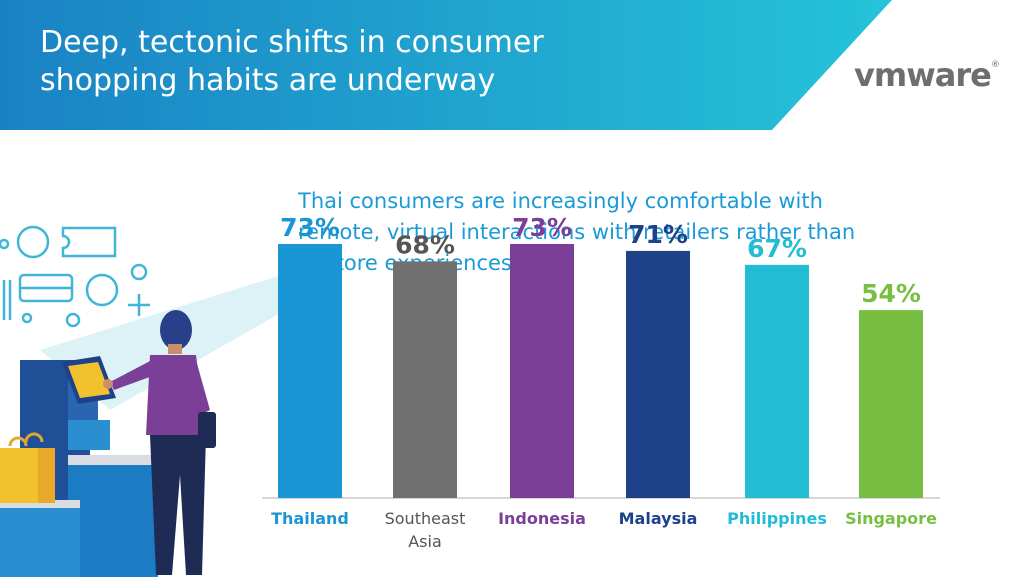 Image resolution: width=1026 pixels, height=577 pixels. I want to click on value-label-thailand: 73%, so click(310, 227).